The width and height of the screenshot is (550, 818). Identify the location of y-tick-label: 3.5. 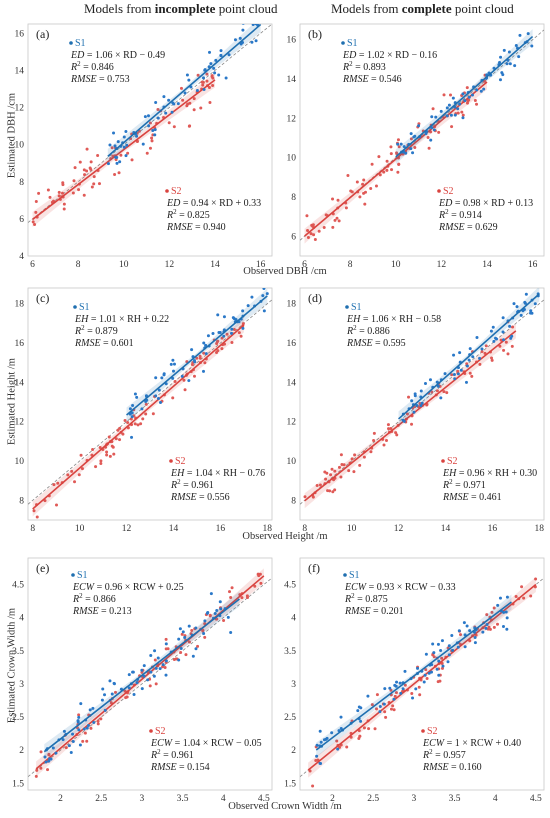
(290, 652).